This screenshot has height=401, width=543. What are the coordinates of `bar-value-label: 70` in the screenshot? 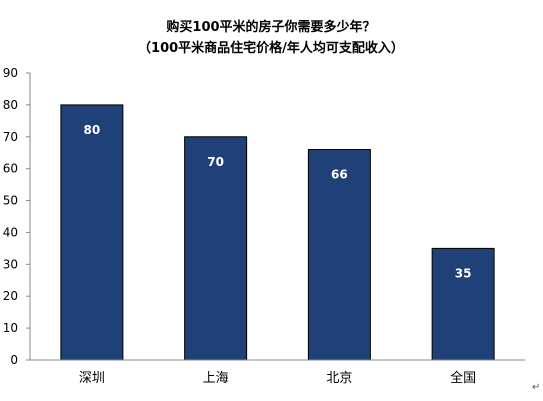 It's located at (215, 162).